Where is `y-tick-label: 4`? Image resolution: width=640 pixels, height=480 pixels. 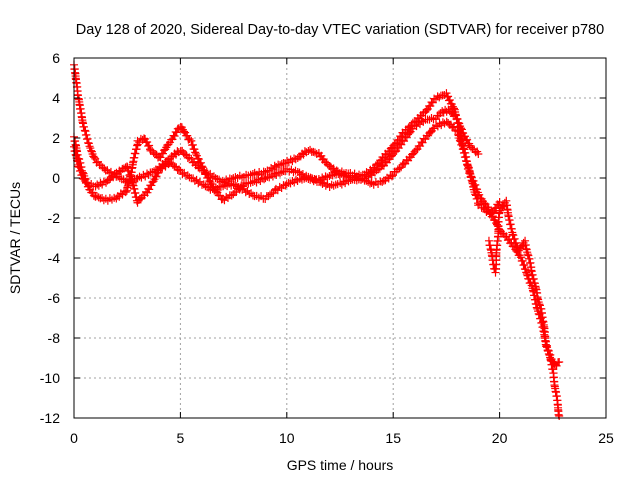 y-tick-label: 4 is located at coordinates (56, 98).